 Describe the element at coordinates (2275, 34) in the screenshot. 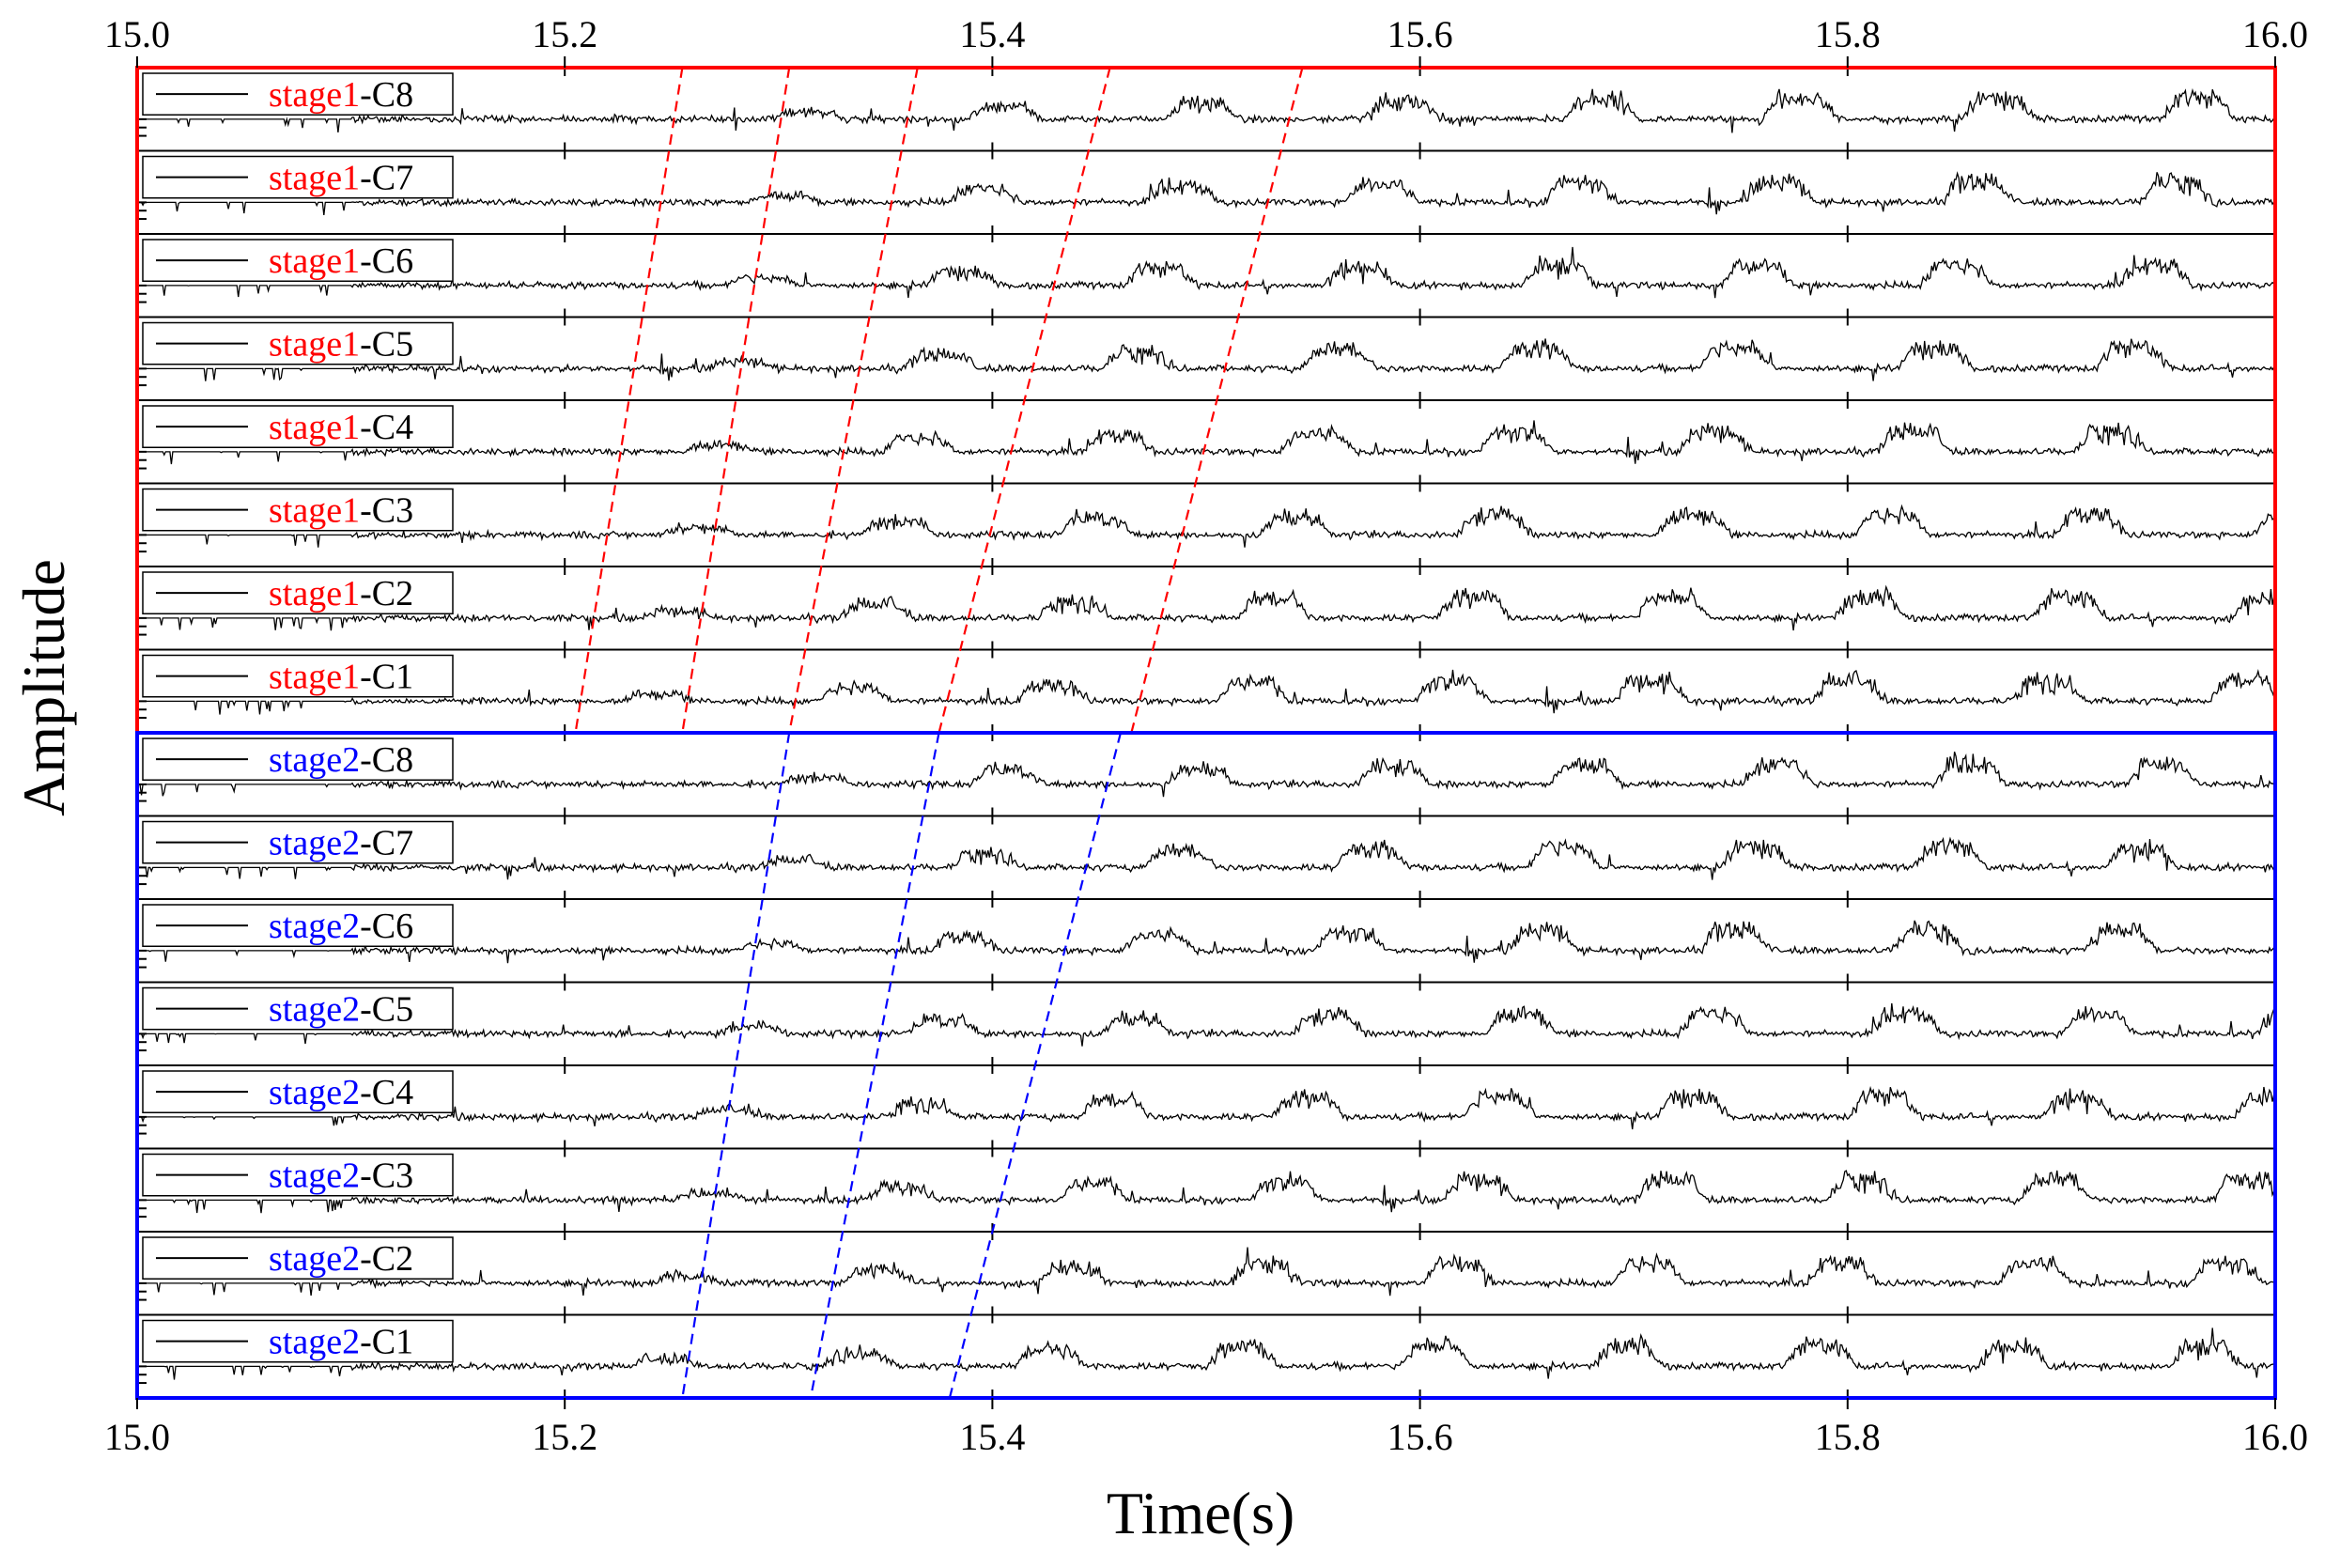

I see `x-tick-label-top: 16.0` at that location.